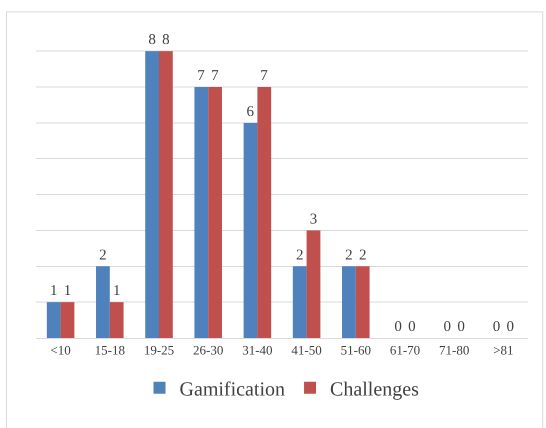  What do you see at coordinates (250, 112) in the screenshot?
I see `data-label: 6` at bounding box center [250, 112].